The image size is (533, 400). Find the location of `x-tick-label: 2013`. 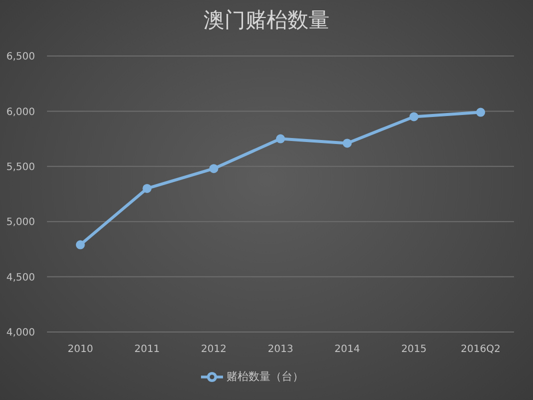

x-tick-label: 2013 is located at coordinates (281, 350).